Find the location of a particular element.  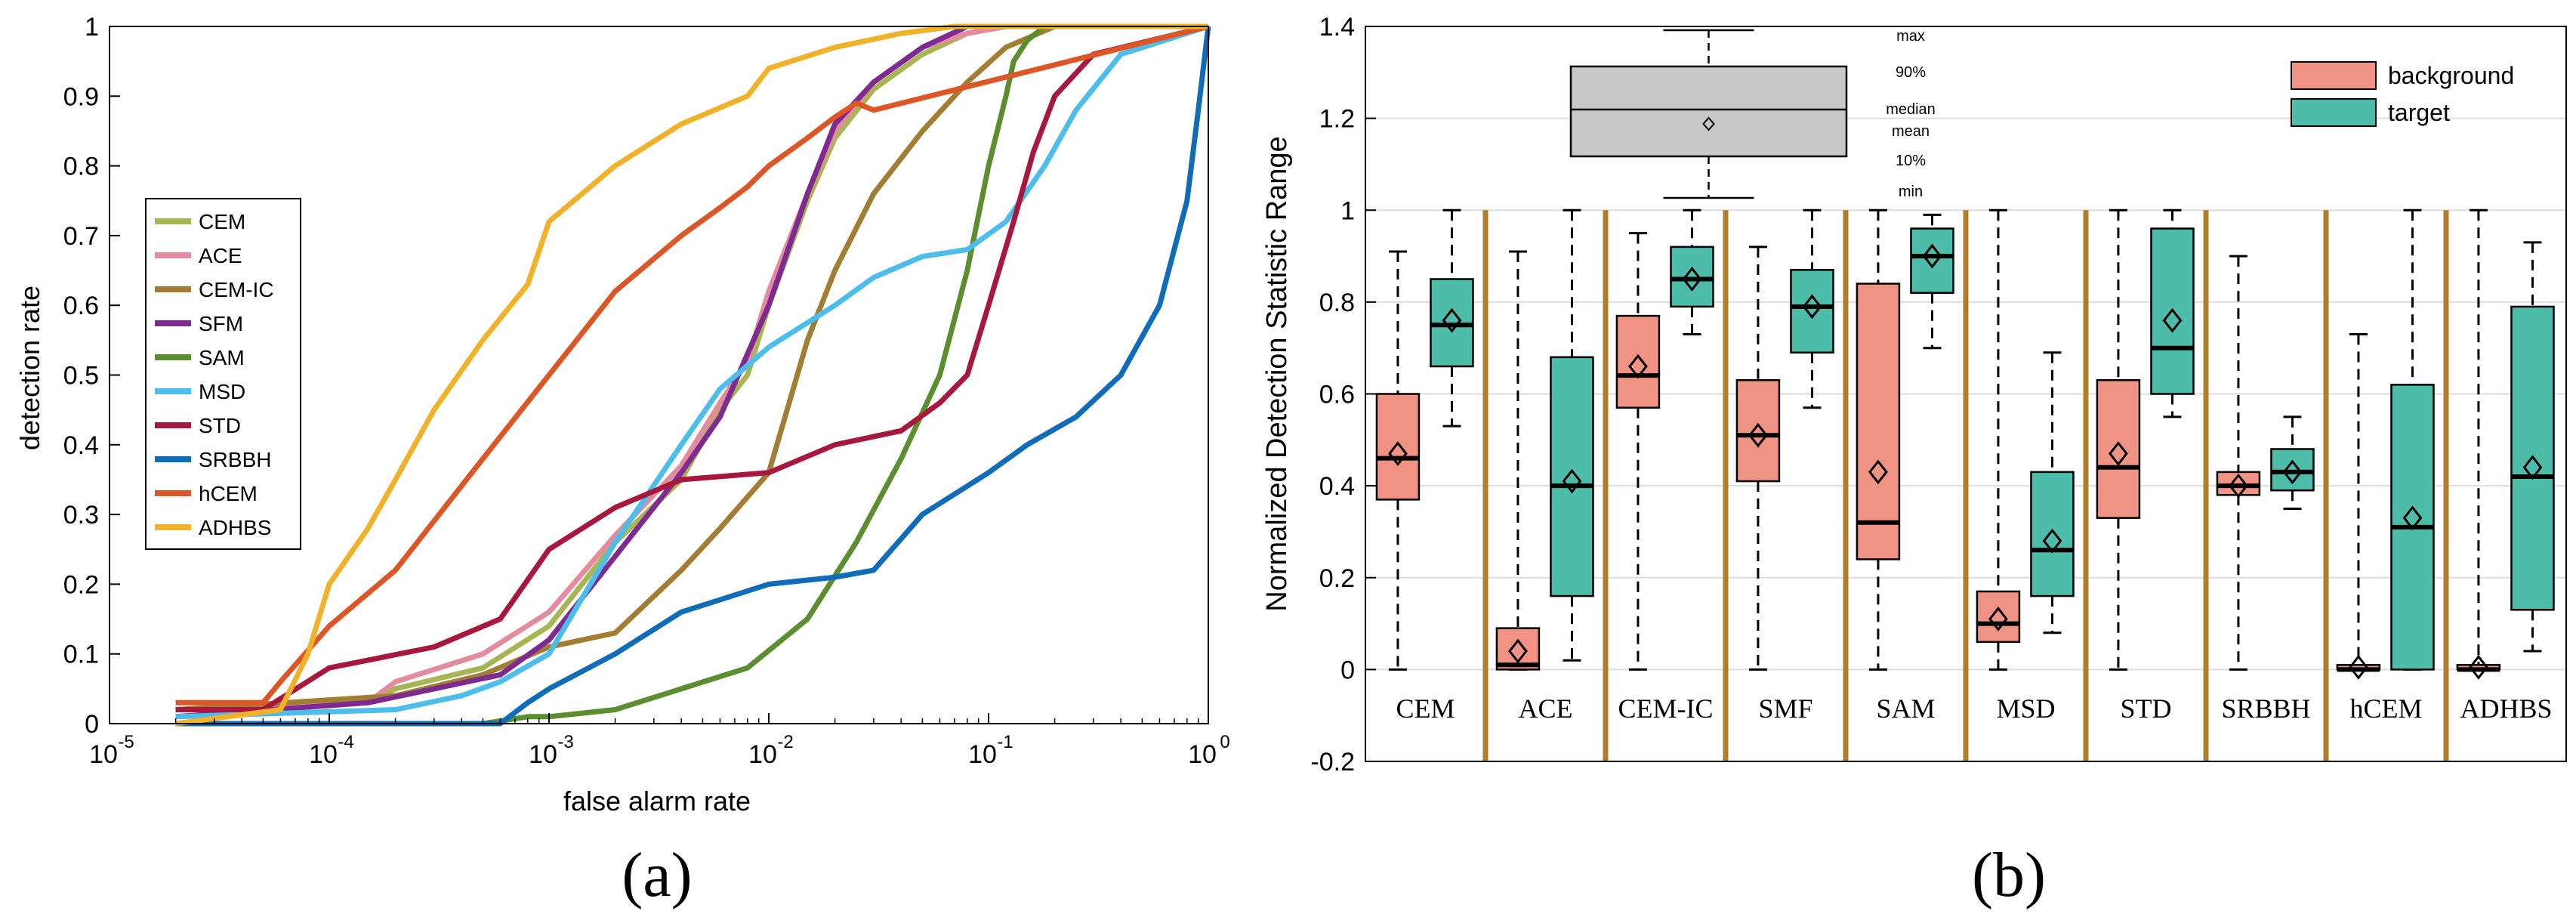

box-ace-background is located at coordinates (1518, 460).